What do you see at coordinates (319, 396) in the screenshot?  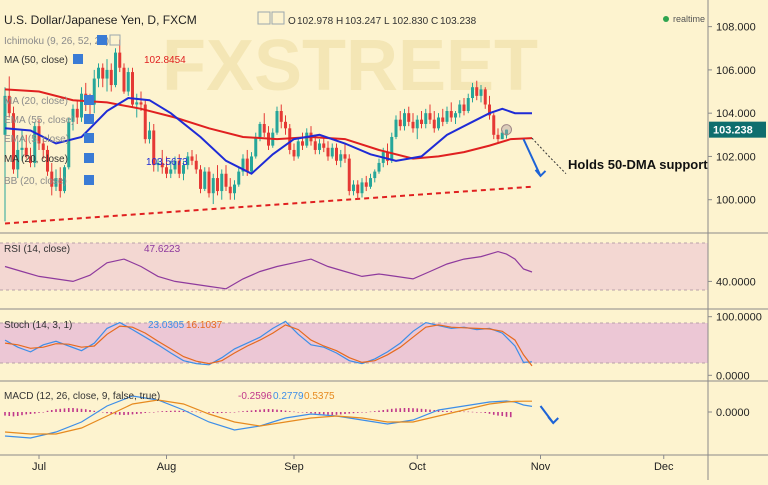 I see `macd-signal-value-label: 0.5375` at bounding box center [319, 396].